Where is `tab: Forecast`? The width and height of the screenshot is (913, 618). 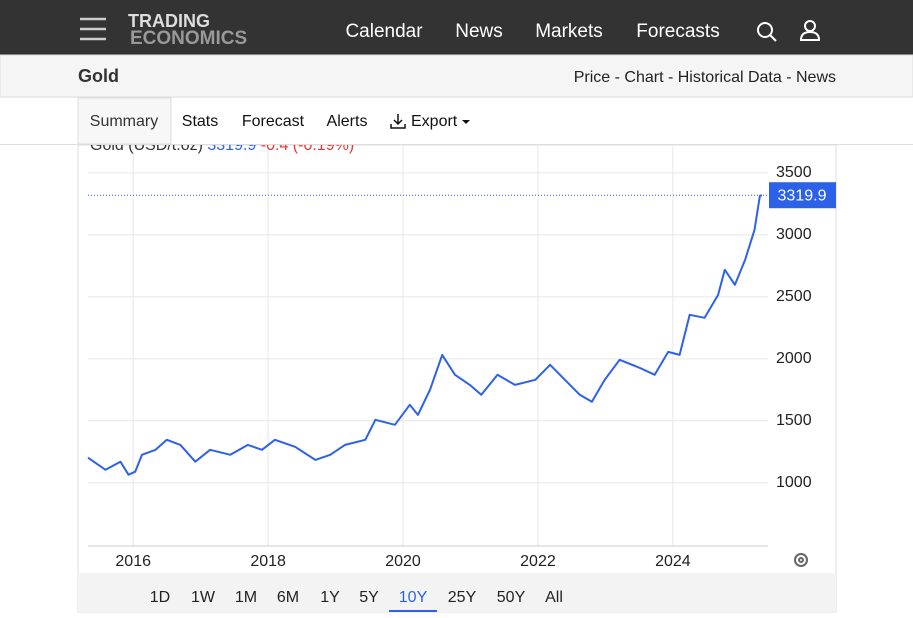
tab: Forecast is located at coordinates (273, 121).